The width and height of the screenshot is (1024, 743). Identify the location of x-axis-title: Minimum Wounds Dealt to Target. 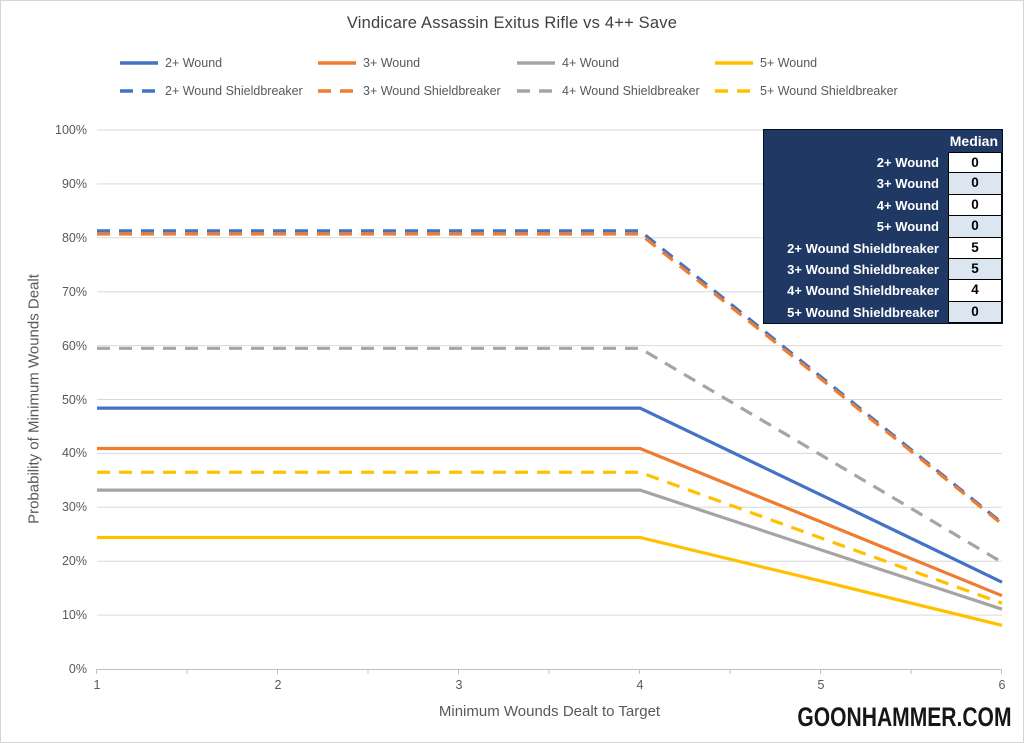
(549, 711).